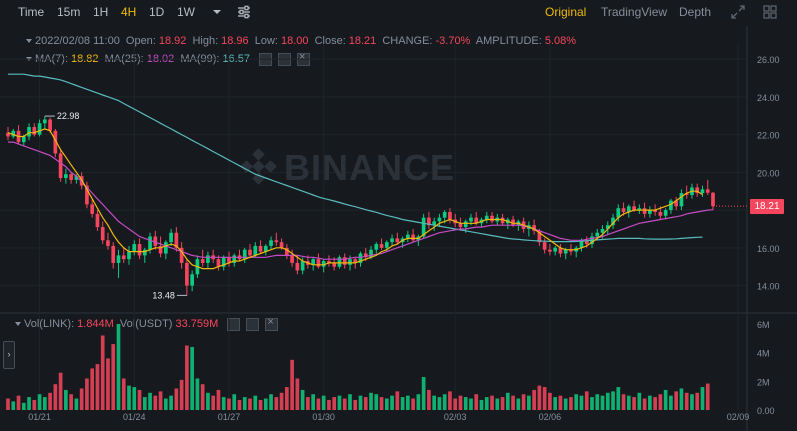 This screenshot has height=431, width=797. Describe the element at coordinates (763, 382) in the screenshot. I see `volume-tick-label: 2M` at that location.